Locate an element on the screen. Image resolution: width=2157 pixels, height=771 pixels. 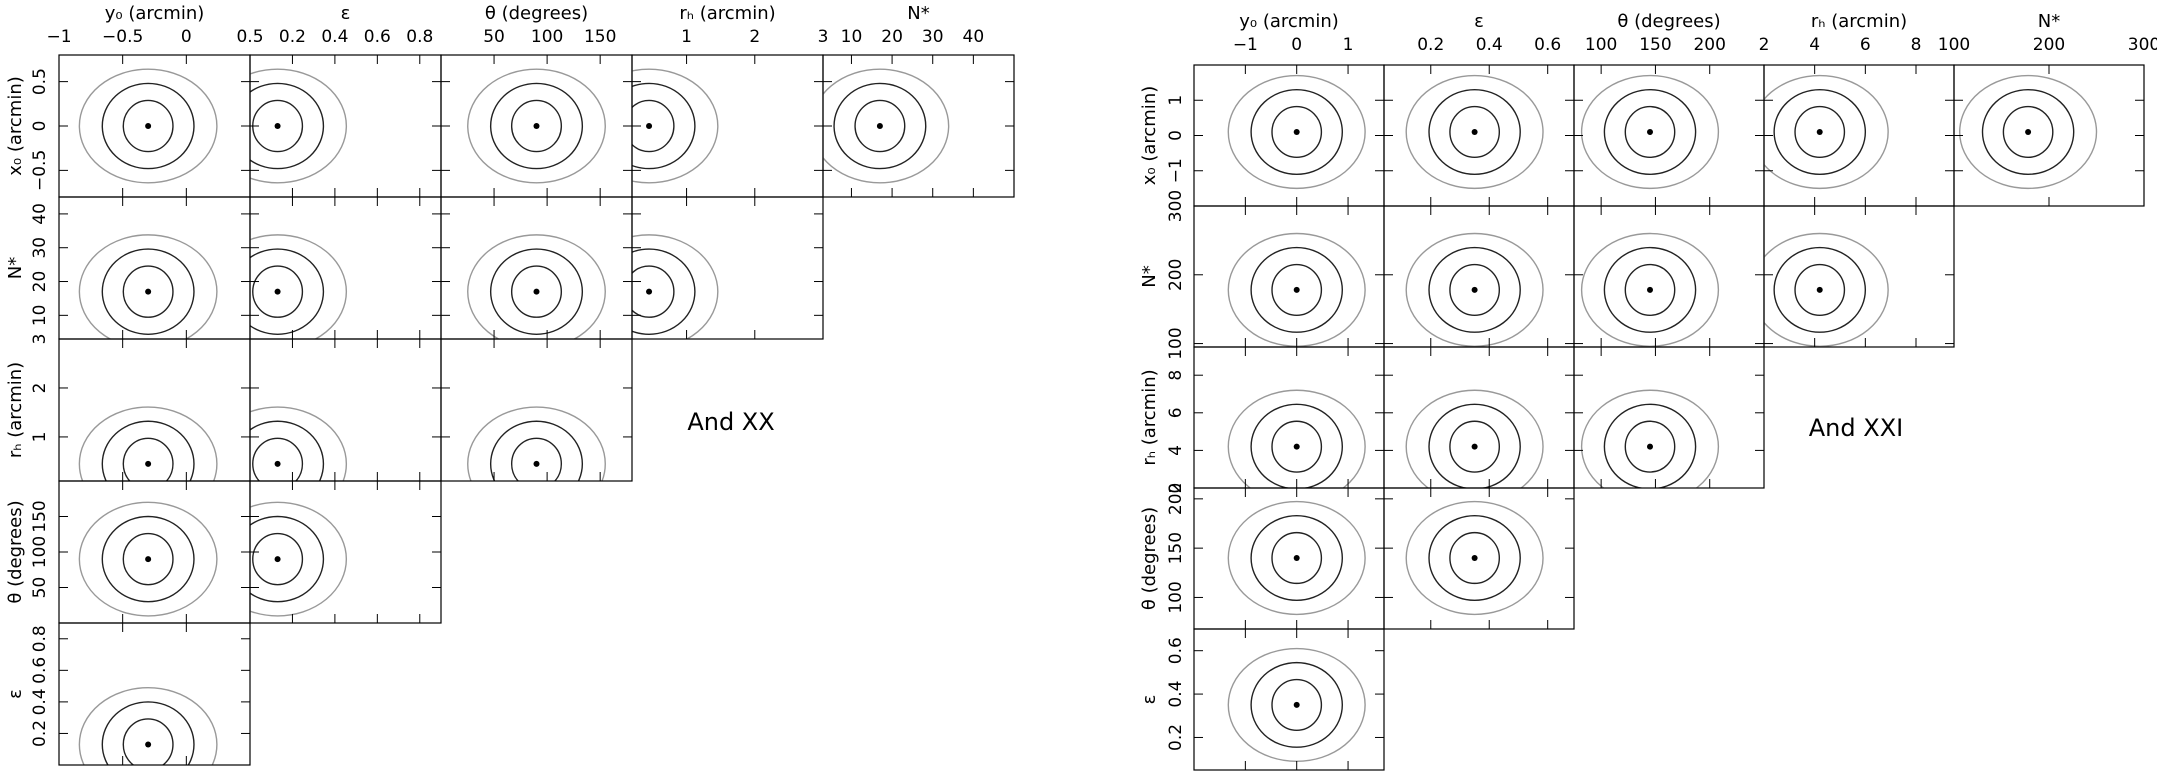
y-tick-label: 0 is located at coordinates (40, 126).